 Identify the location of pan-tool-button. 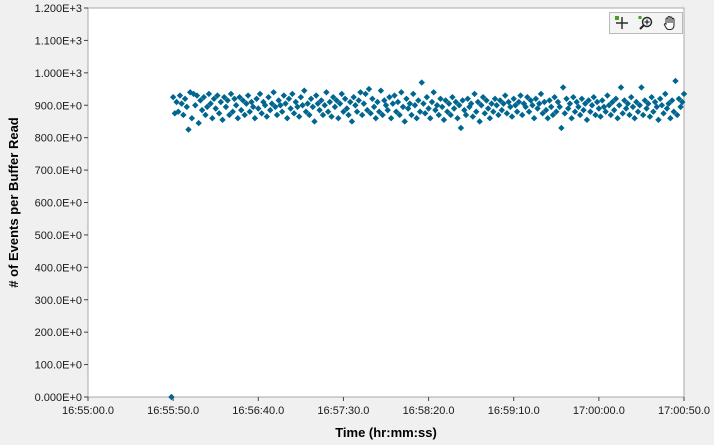
(670, 23).